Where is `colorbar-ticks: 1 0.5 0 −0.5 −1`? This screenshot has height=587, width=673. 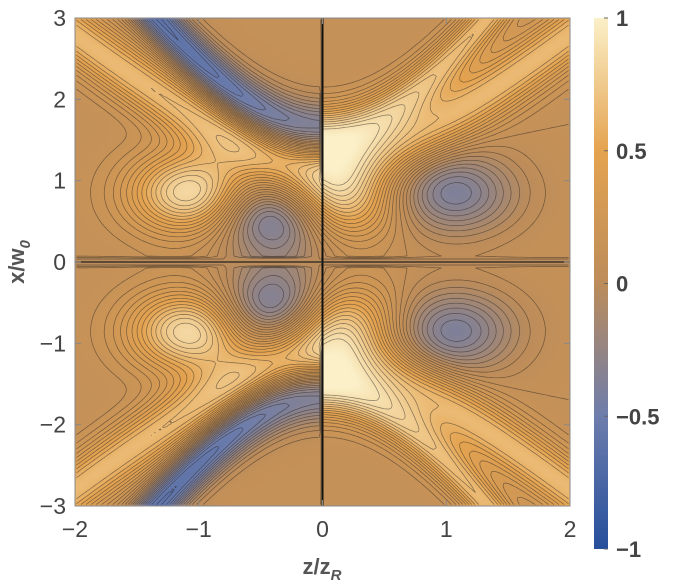 colorbar-ticks: 1 0.5 0 −0.5 −1 is located at coordinates (631, 284).